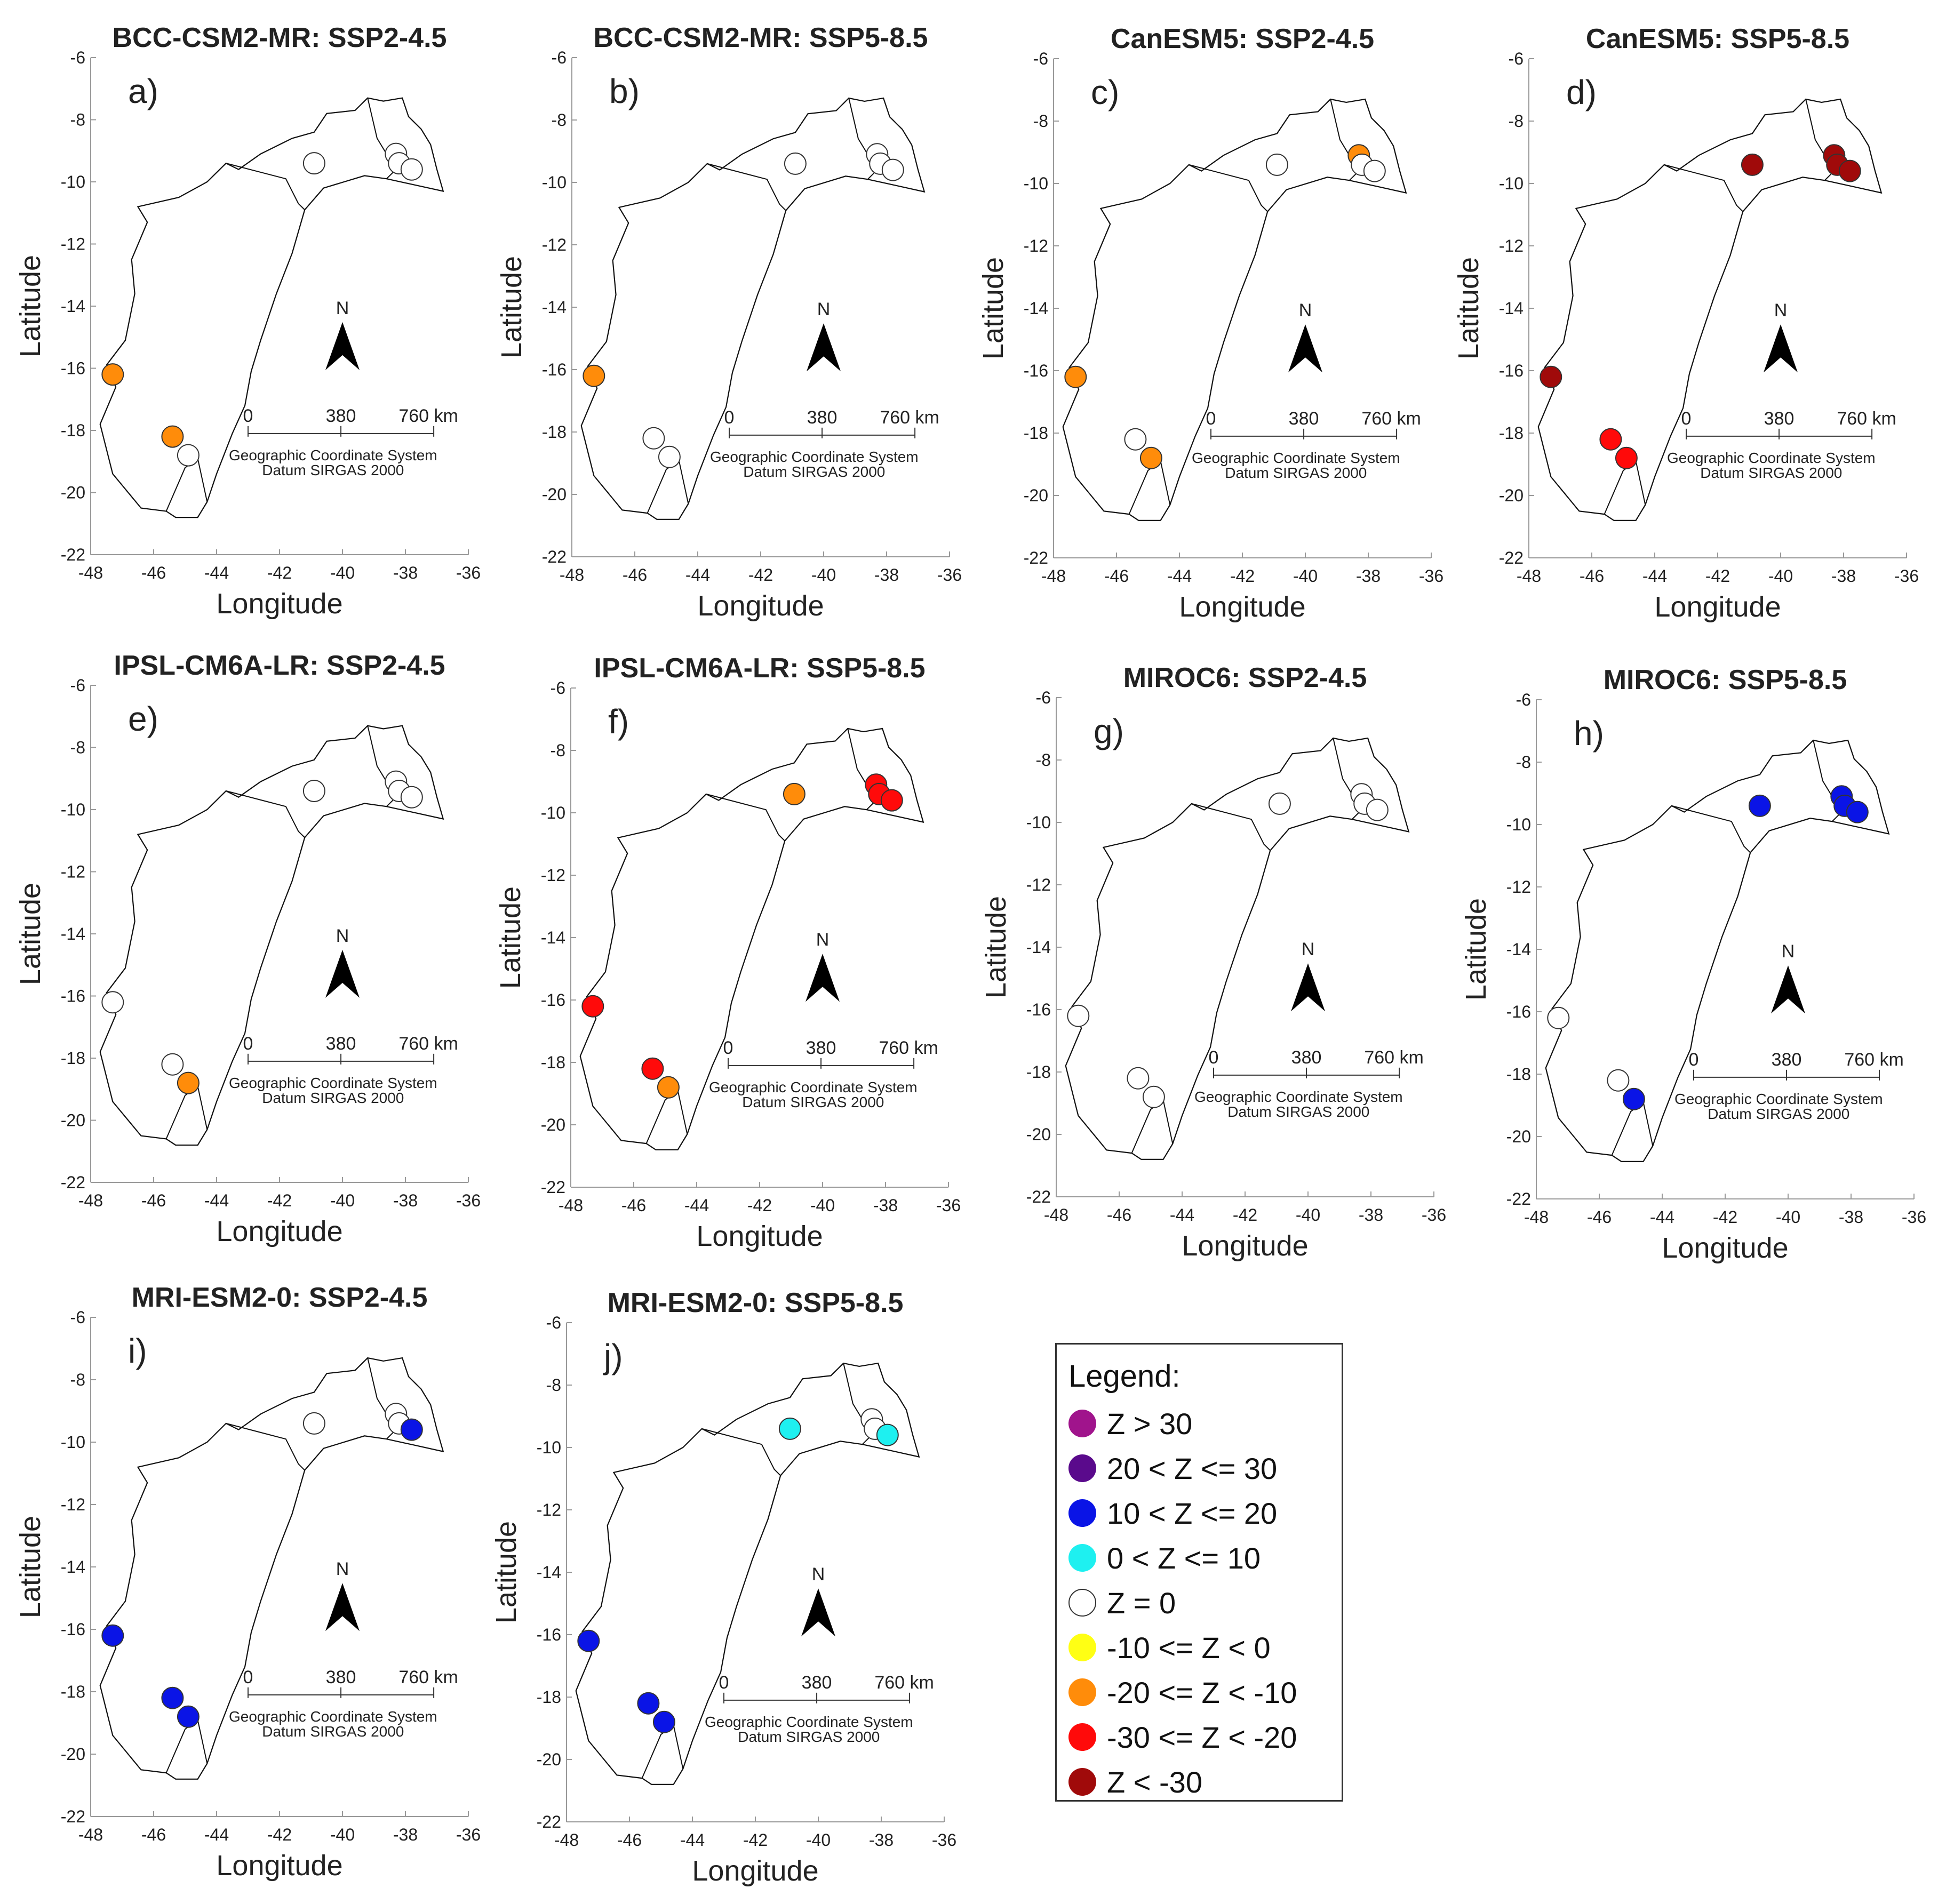 This screenshot has height=1904, width=1946. I want to click on datum-label: Datum SIRGAS 2000, so click(1296, 473).